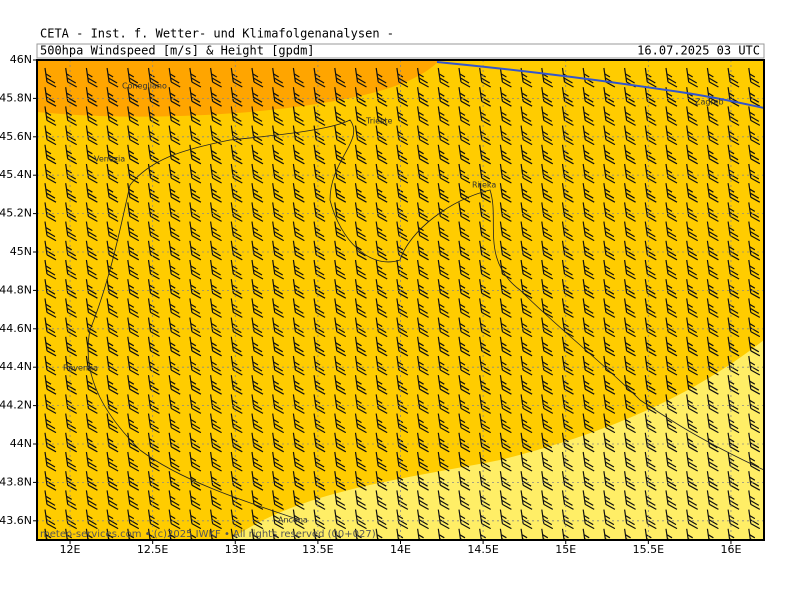 Image resolution: width=800 pixels, height=600 pixels. What do you see at coordinates (317, 549) in the screenshot?
I see `lon-tick-label: 13.5E` at bounding box center [317, 549].